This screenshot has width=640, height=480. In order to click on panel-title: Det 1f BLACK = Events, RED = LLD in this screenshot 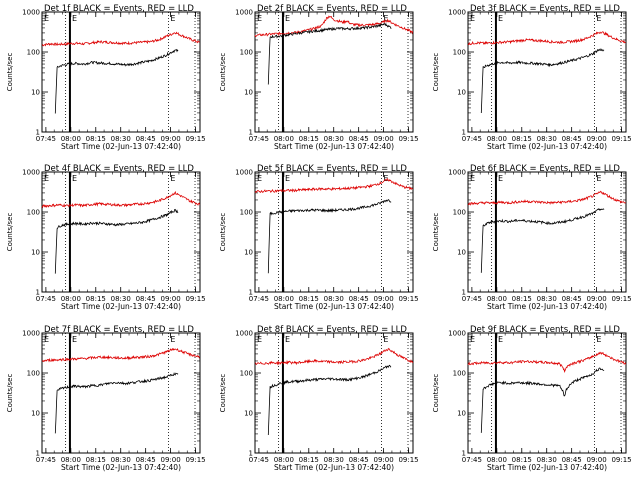, I will do `click(119, 9)`.